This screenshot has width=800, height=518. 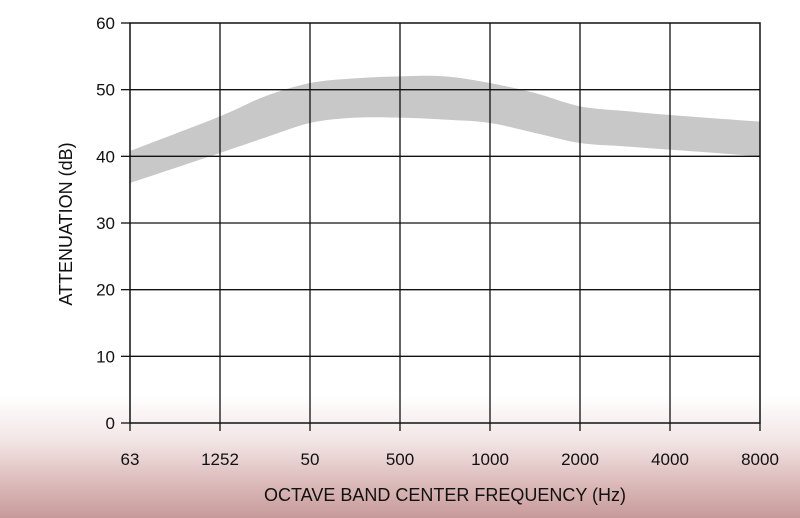 I want to click on x-tick-label: 1000, so click(x=490, y=459).